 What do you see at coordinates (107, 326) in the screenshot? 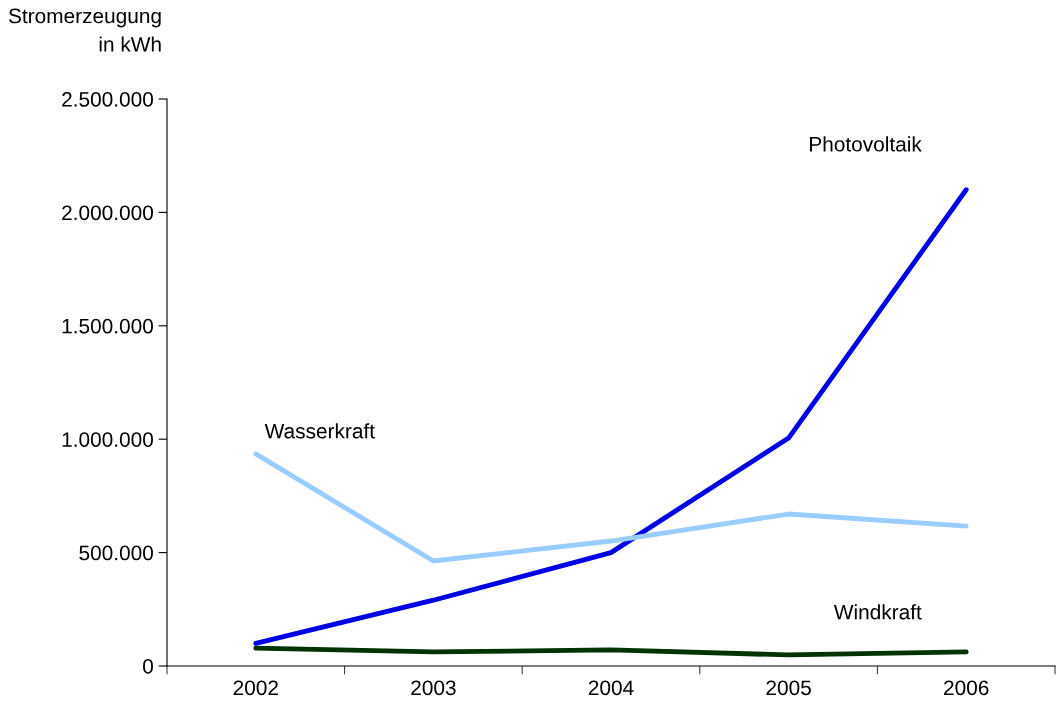
I see `y-tick-label: 1.500.000` at bounding box center [107, 326].